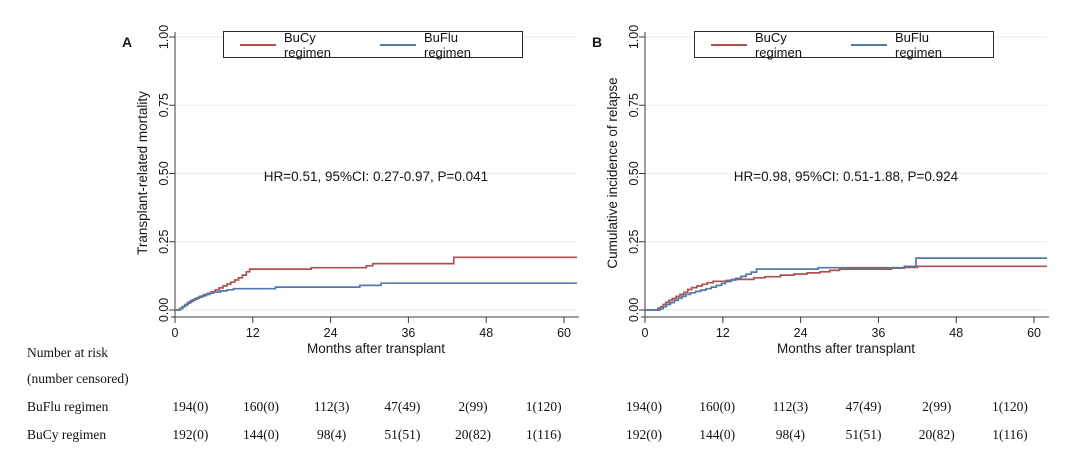  What do you see at coordinates (597, 42) in the screenshot?
I see `panel-letter-b: B` at bounding box center [597, 42].